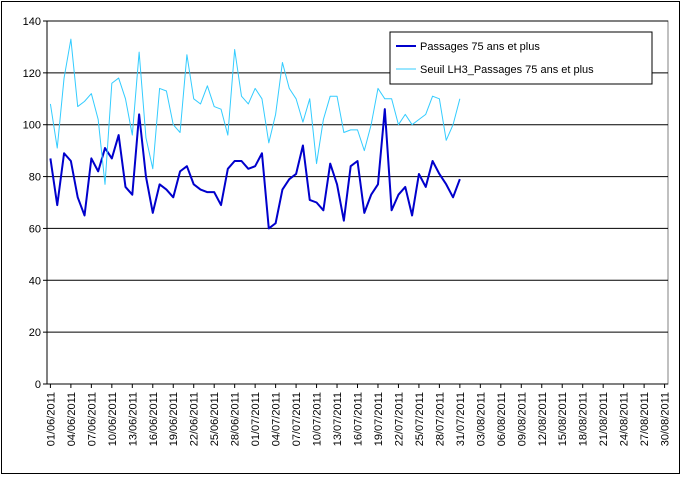 This screenshot has width=682, height=481. Describe the element at coordinates (543, 419) in the screenshot. I see `x-tick-label: 12/08/2011` at that location.